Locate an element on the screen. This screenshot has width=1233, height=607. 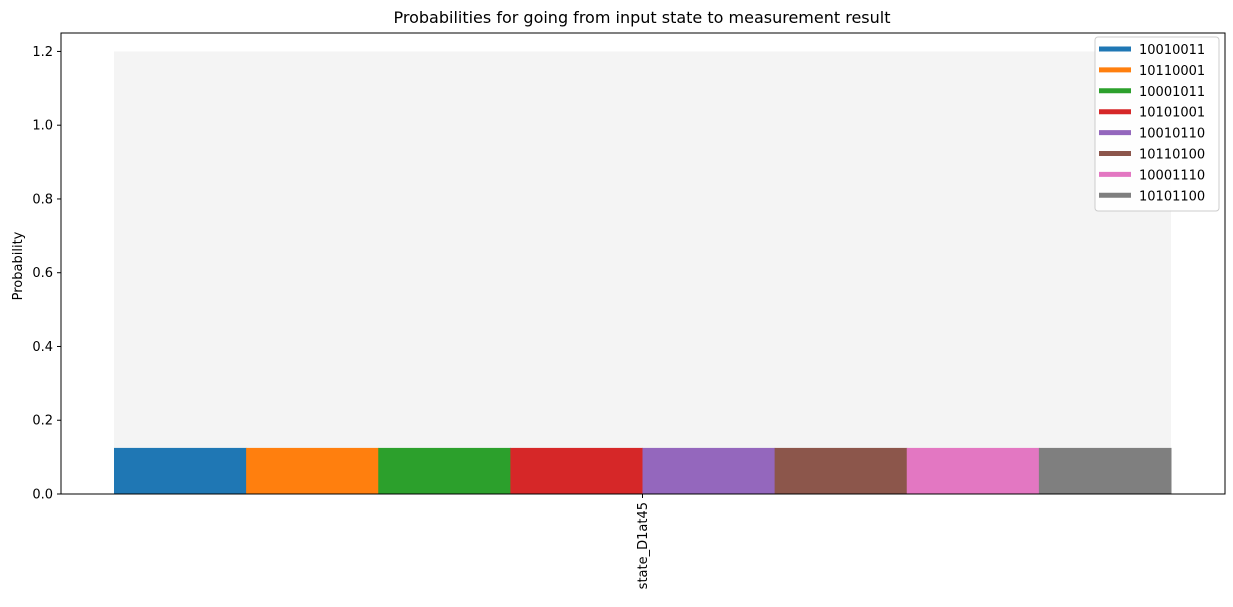
y-tick-label: 0.6 is located at coordinates (42, 273).